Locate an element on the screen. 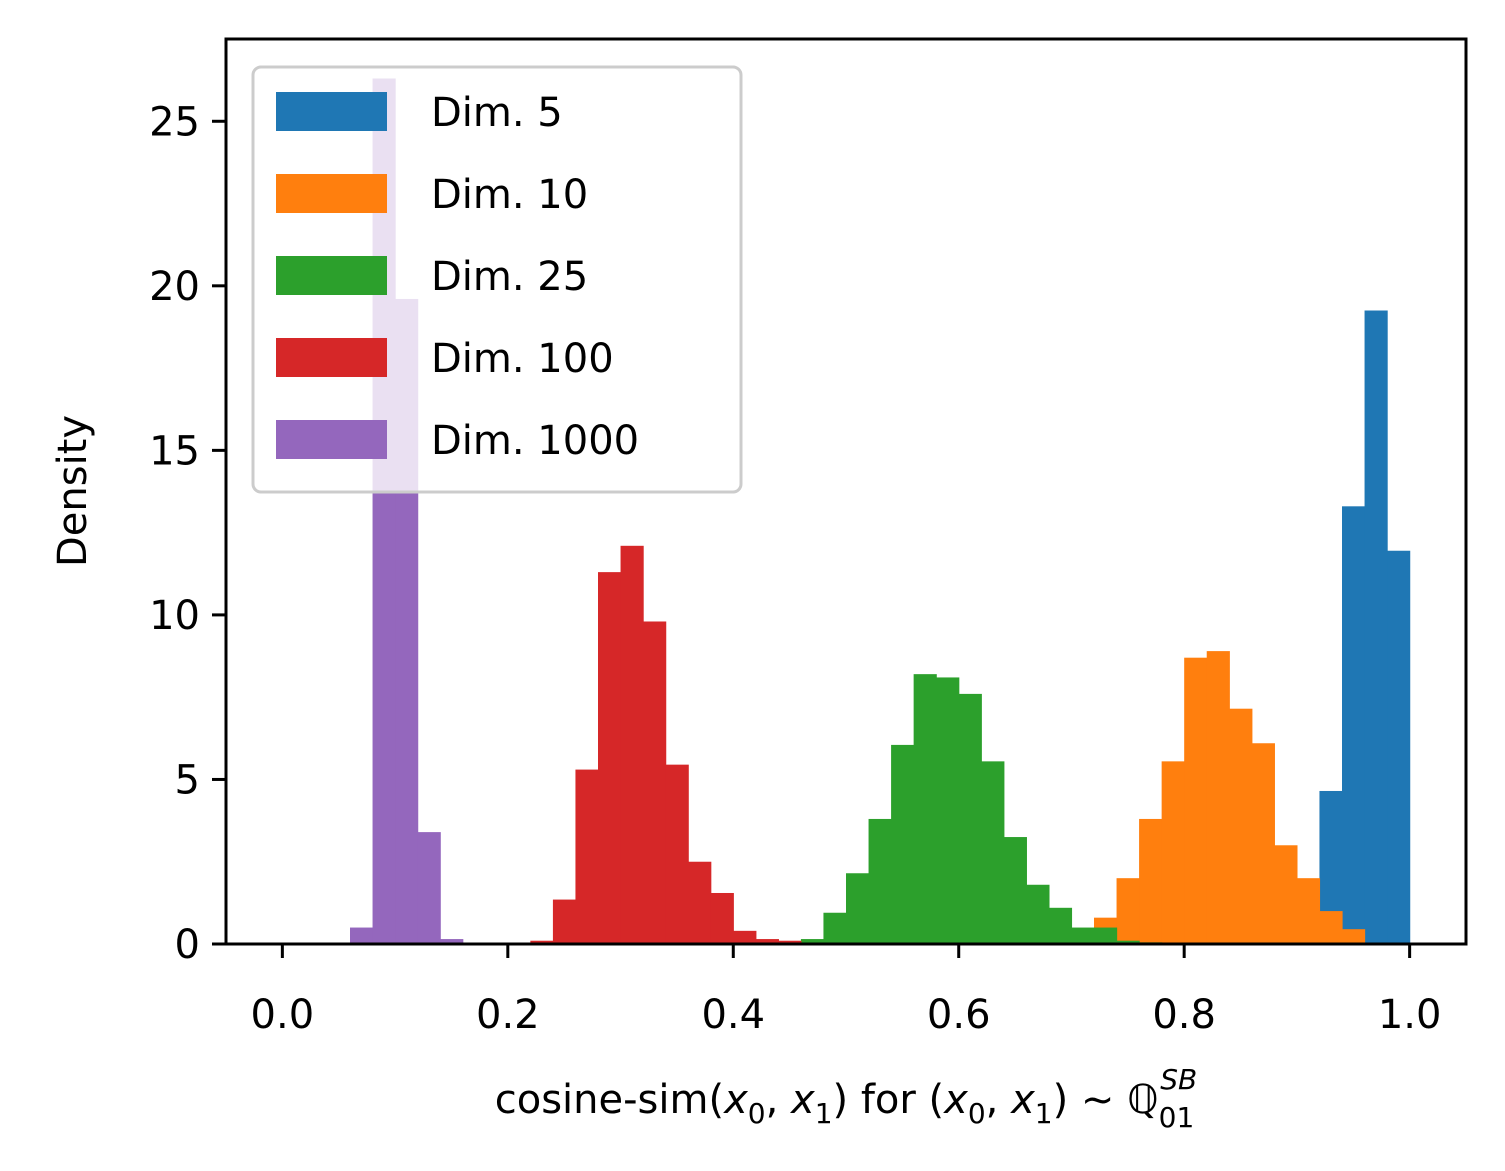  legend-label: Dim. 25 is located at coordinates (509, 277).